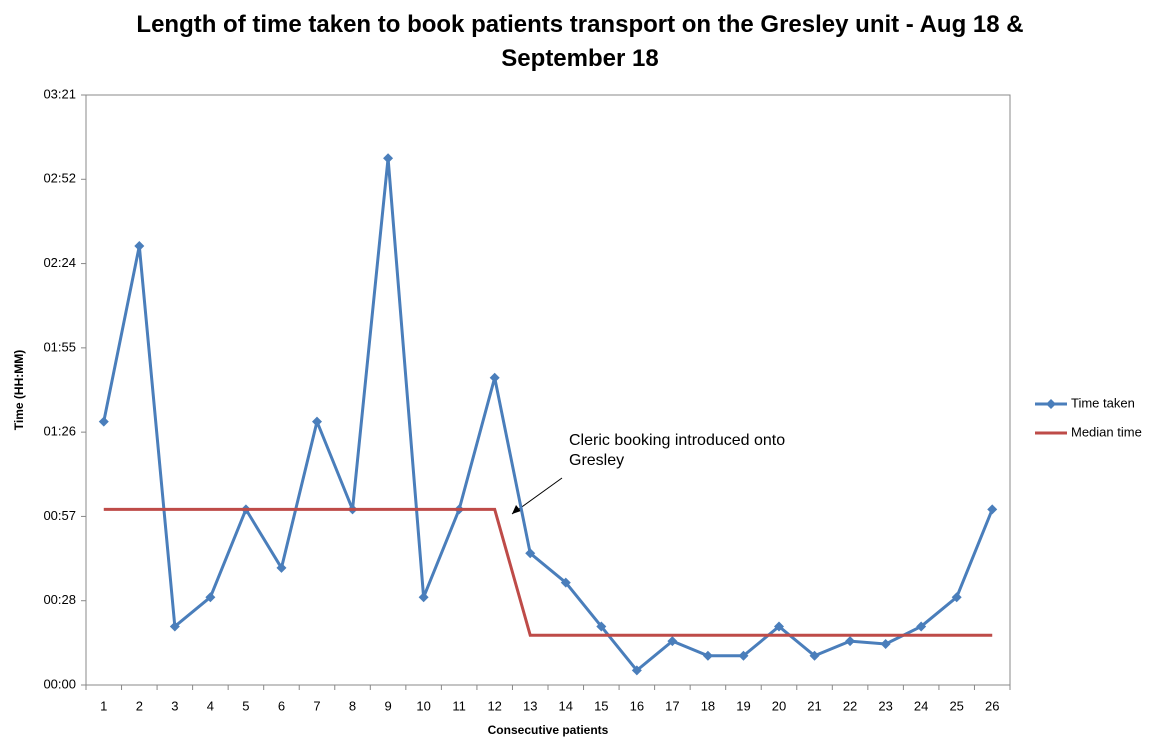 This screenshot has width=1164, height=749. What do you see at coordinates (174, 705) in the screenshot?
I see `x-tick-label: 3` at bounding box center [174, 705].